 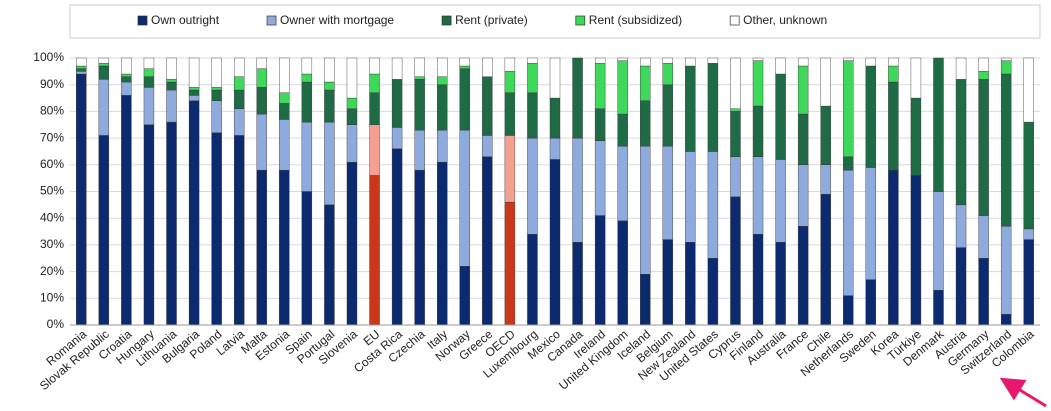 I want to click on legend-label: Rent (subsidized), so click(x=635, y=20).